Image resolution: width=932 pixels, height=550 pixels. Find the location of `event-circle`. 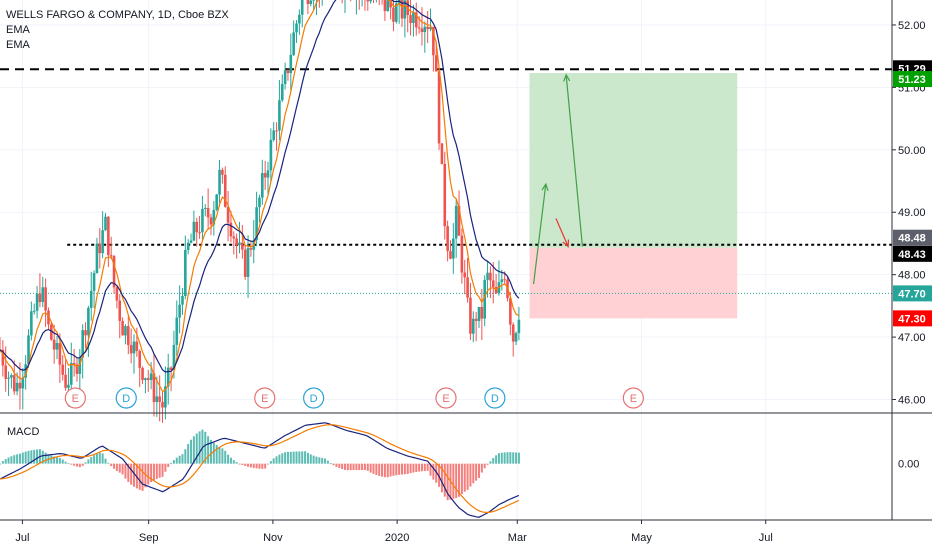

event-circle is located at coordinates (314, 398).